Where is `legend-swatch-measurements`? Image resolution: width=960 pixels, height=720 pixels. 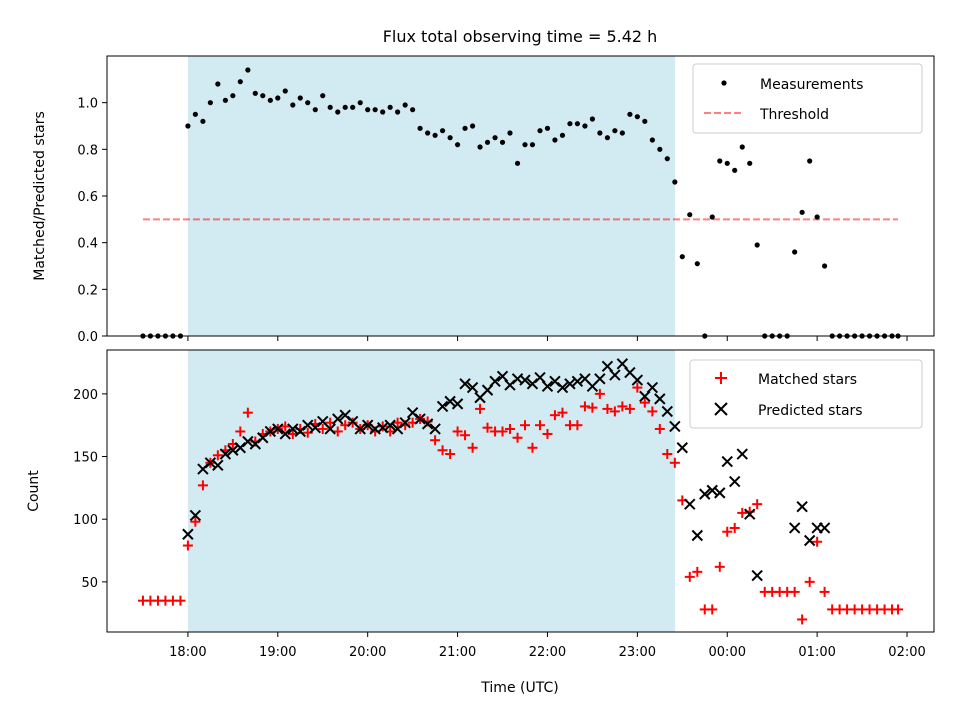 legend-swatch-measurements is located at coordinates (724, 83).